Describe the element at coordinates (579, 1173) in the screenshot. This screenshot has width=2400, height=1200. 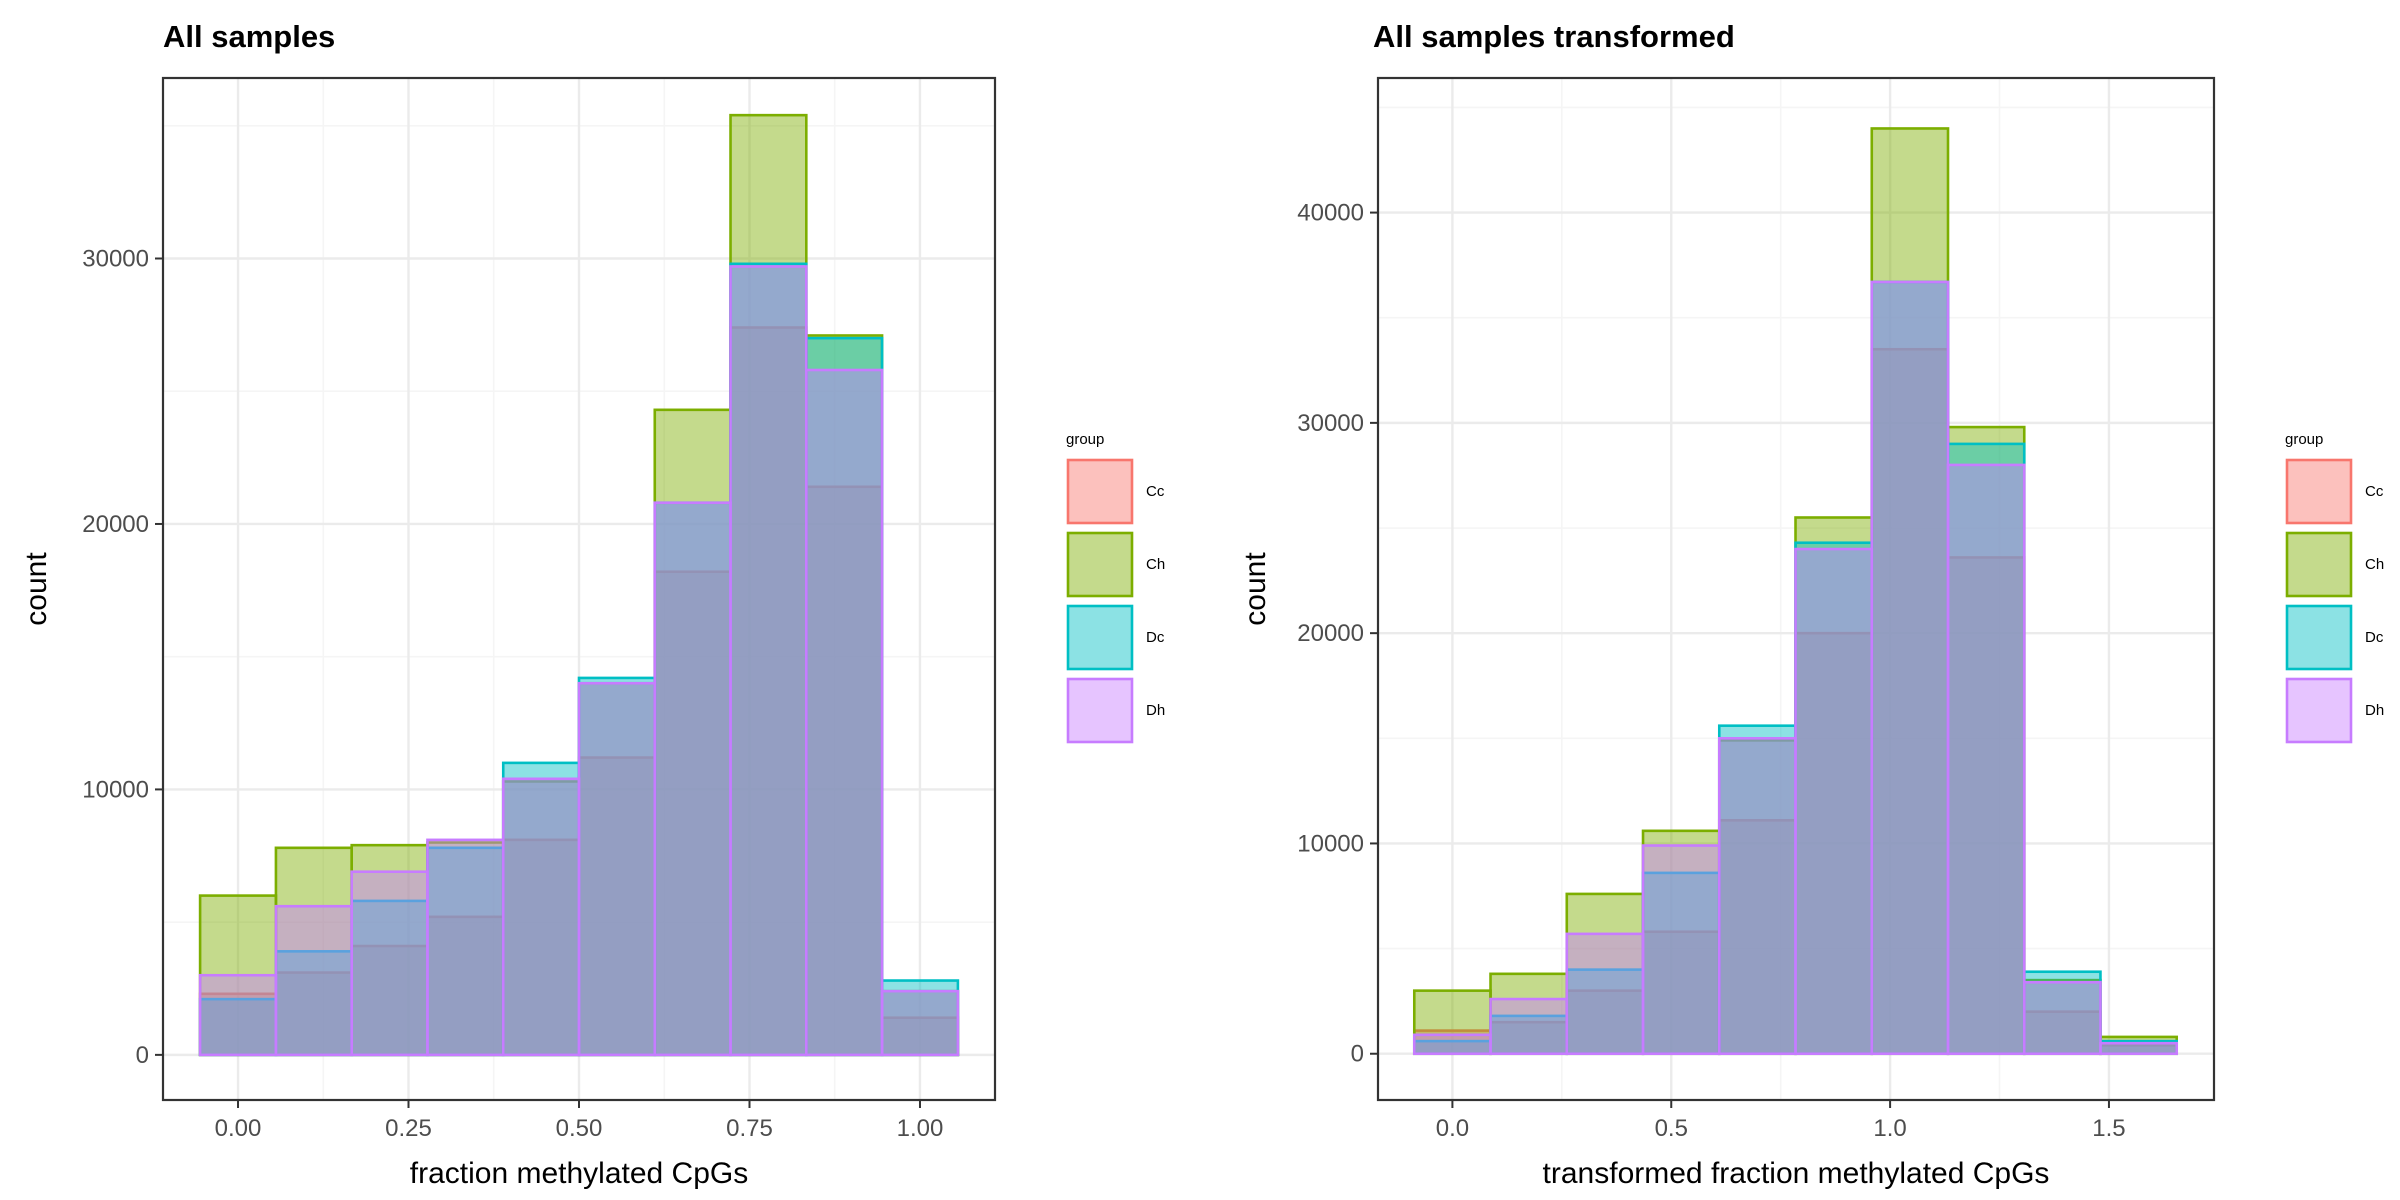
I see `x-axis-label: fraction methylated CpGs` at that location.